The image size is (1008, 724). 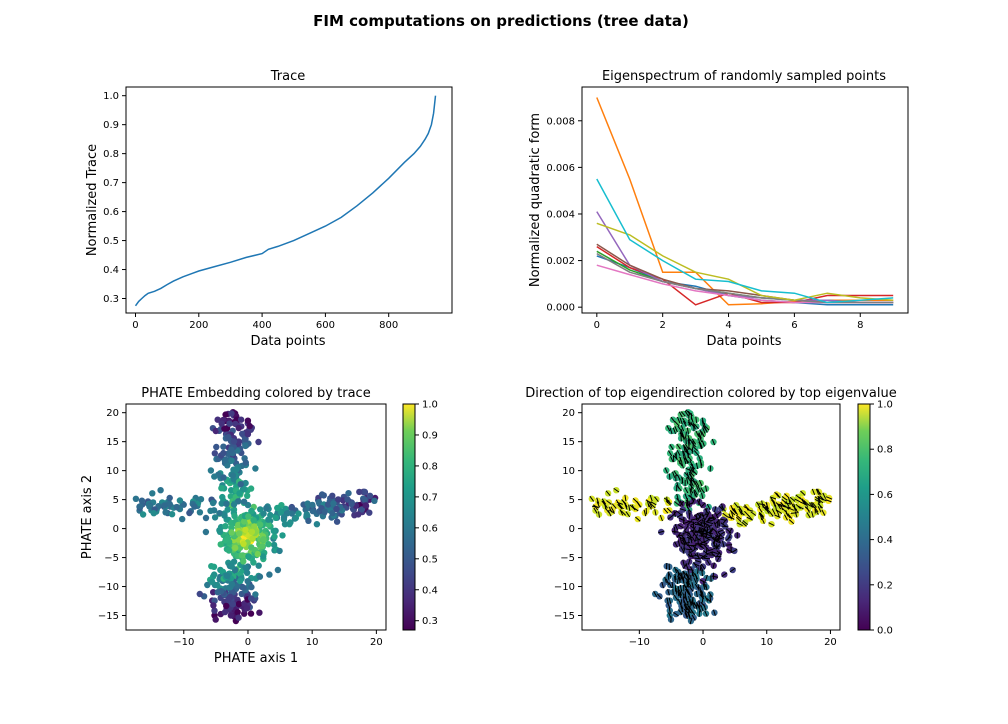 I want to click on phate-trace-colorbar: 0.30.40.50.60.70.80.91.0, so click(x=420, y=515).